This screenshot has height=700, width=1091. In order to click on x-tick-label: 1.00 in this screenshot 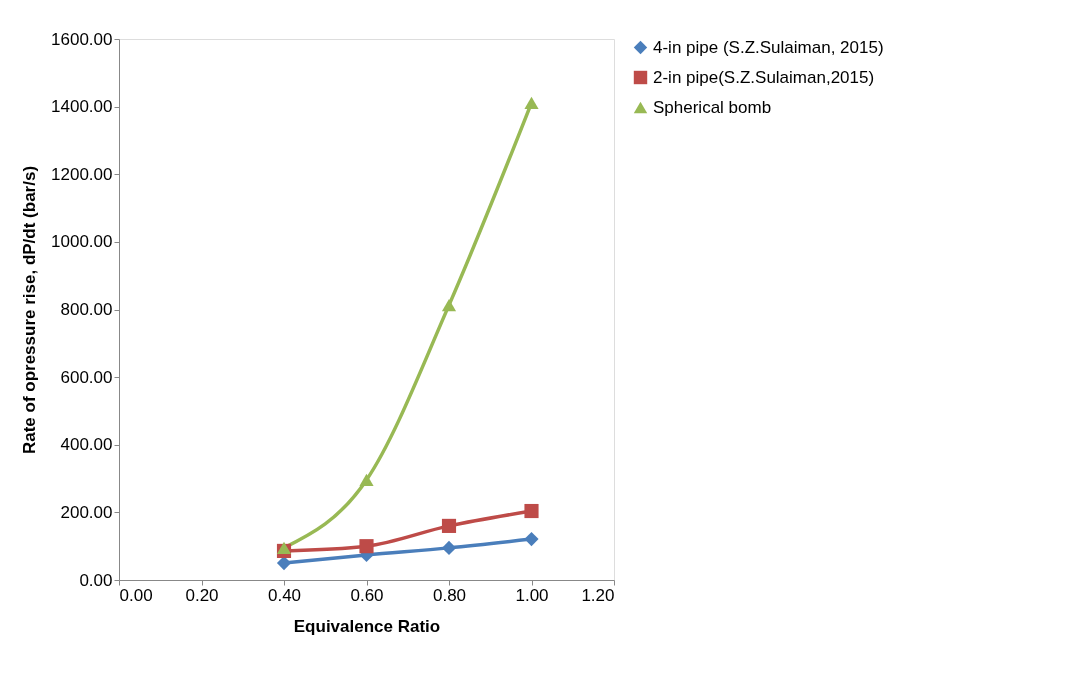, I will do `click(532, 595)`.